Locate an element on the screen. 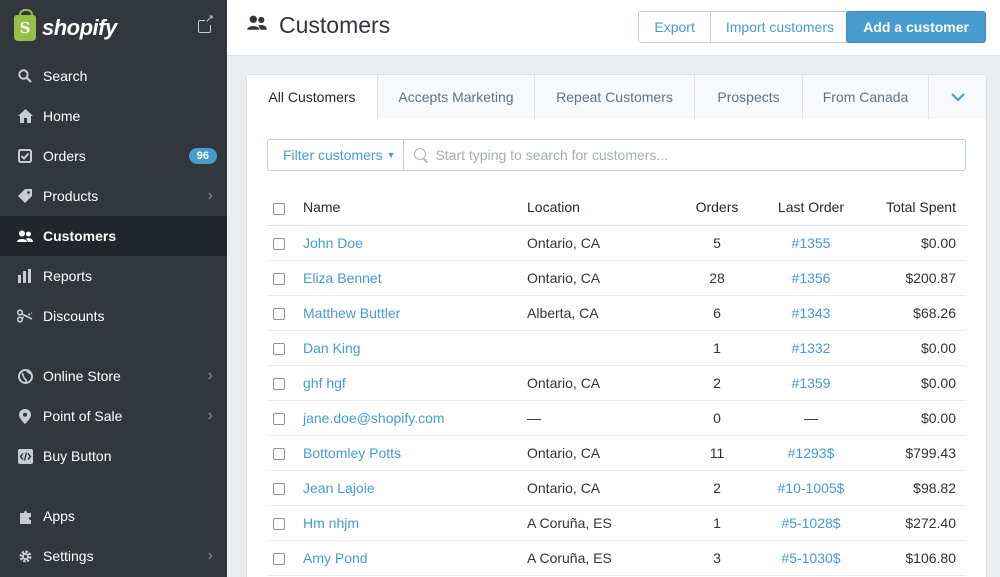 Image resolution: width=1000 pixels, height=577 pixels. sidebar-item-discounts: Discounts is located at coordinates (113, 316).